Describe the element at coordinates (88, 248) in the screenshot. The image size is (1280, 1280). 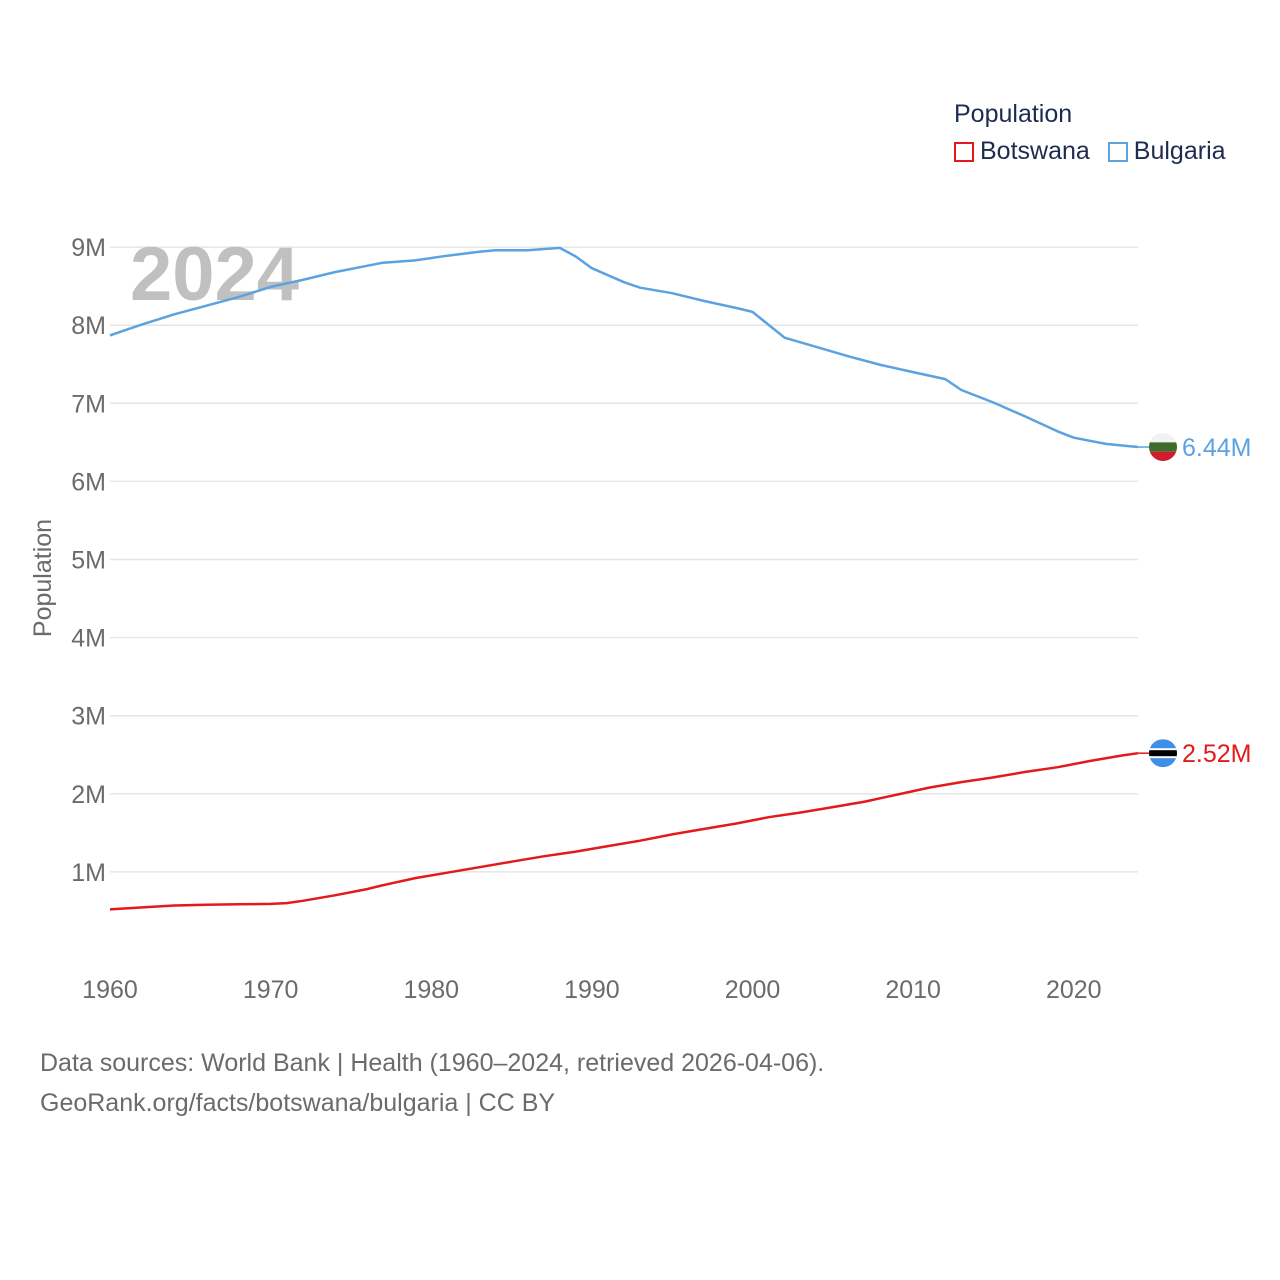
I see `y-tick-label: 9M` at that location.